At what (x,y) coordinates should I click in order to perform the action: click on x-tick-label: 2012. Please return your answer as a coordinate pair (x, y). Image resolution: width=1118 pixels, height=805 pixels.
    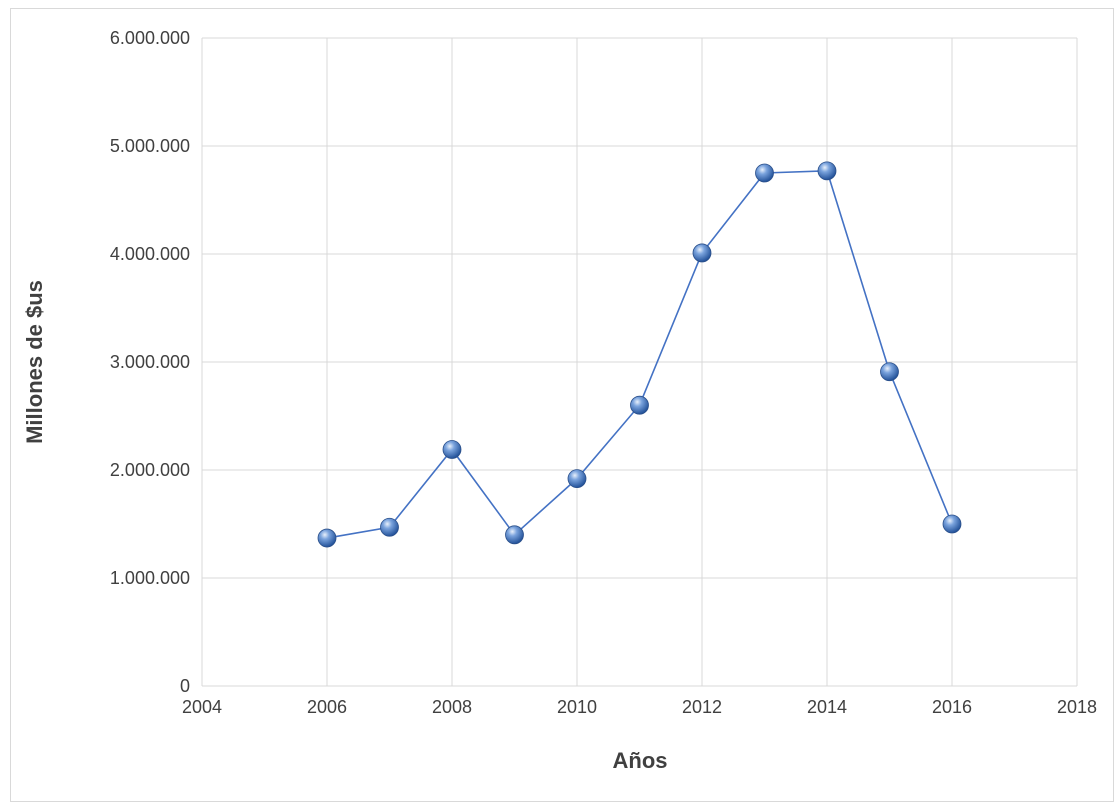
    Looking at the image, I should click on (702, 707).